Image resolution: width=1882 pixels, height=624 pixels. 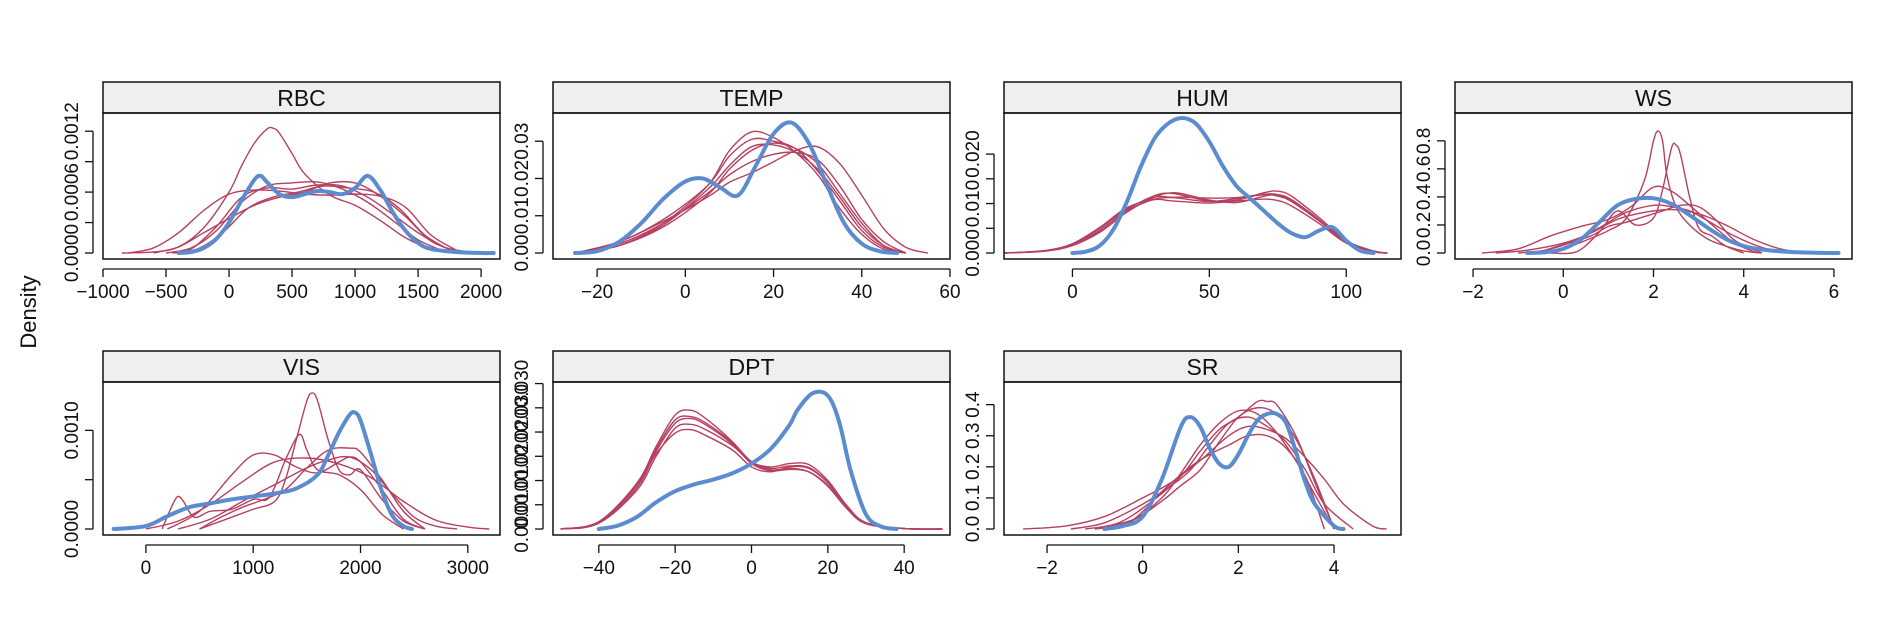 What do you see at coordinates (904, 568) in the screenshot?
I see `x-tick-label: 40` at bounding box center [904, 568].